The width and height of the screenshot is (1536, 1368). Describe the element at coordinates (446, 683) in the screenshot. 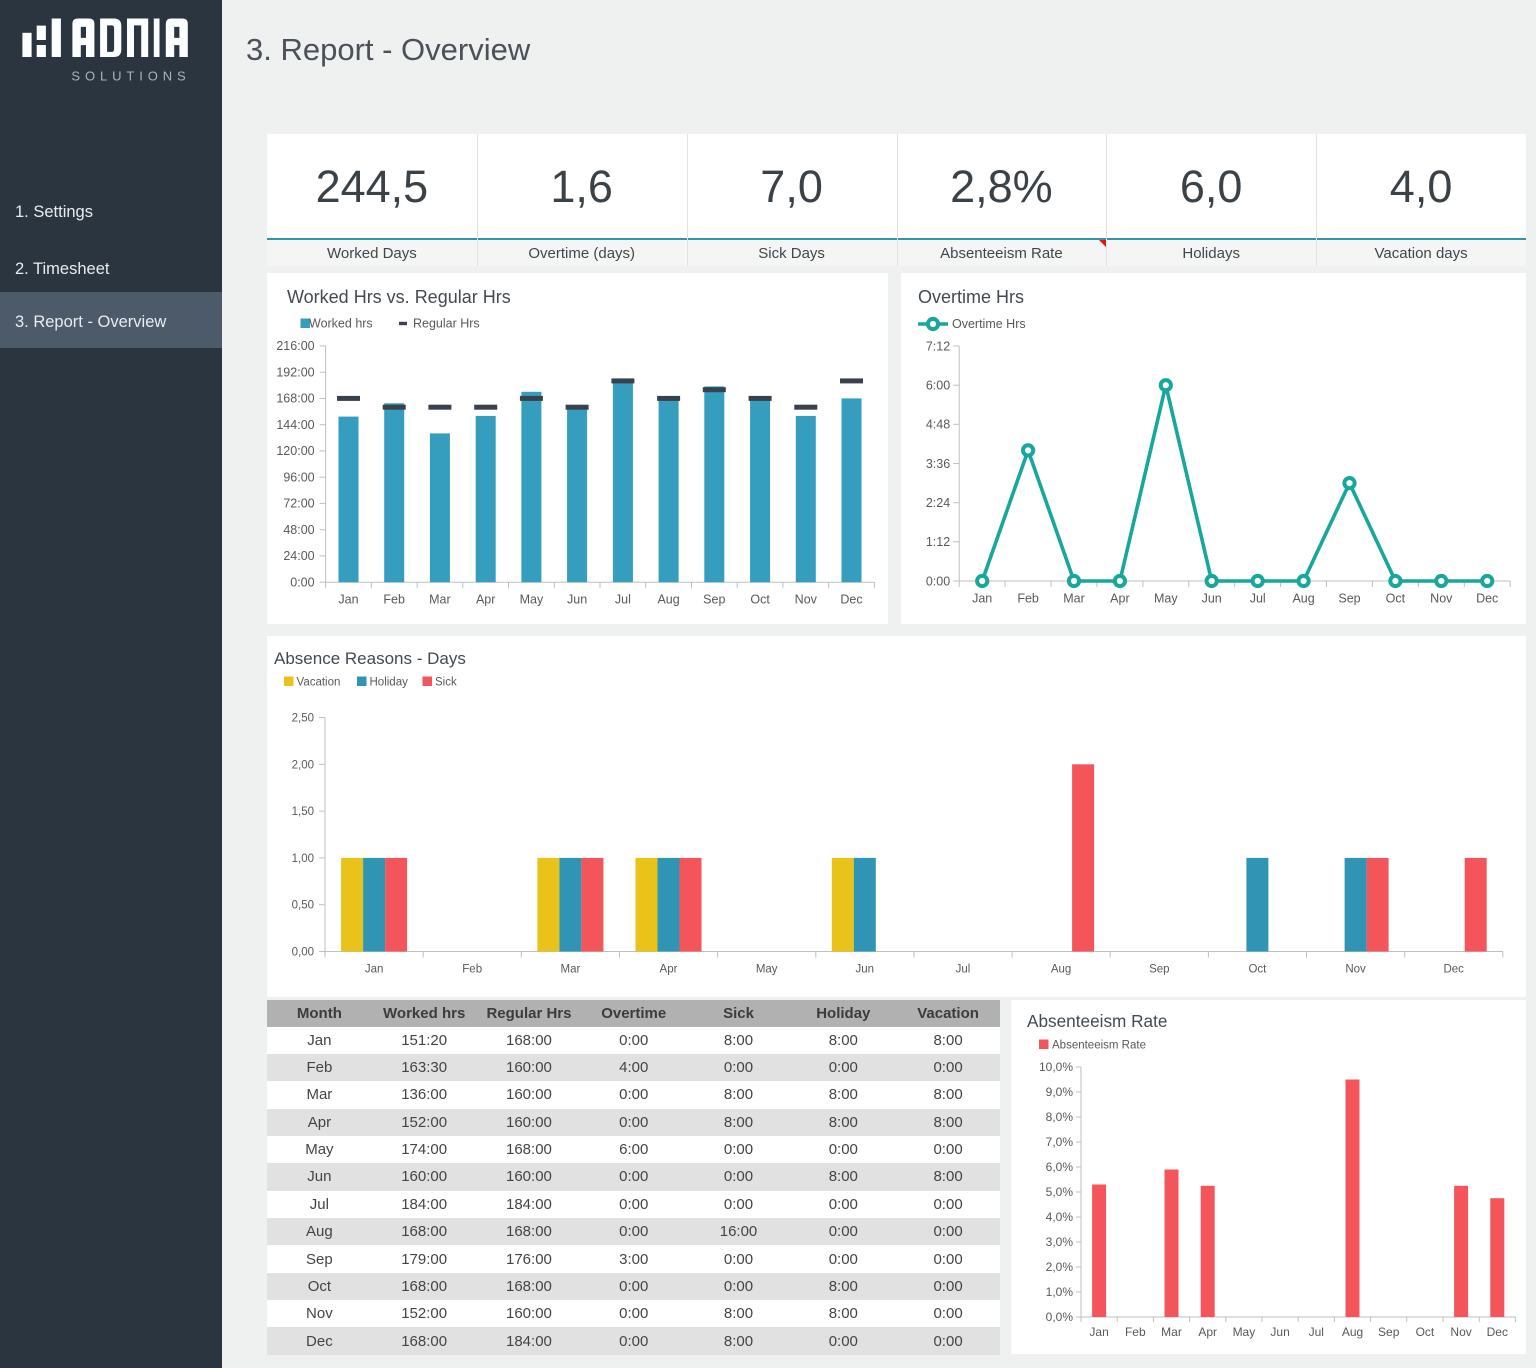

I see `svg-text: Sick` at that location.